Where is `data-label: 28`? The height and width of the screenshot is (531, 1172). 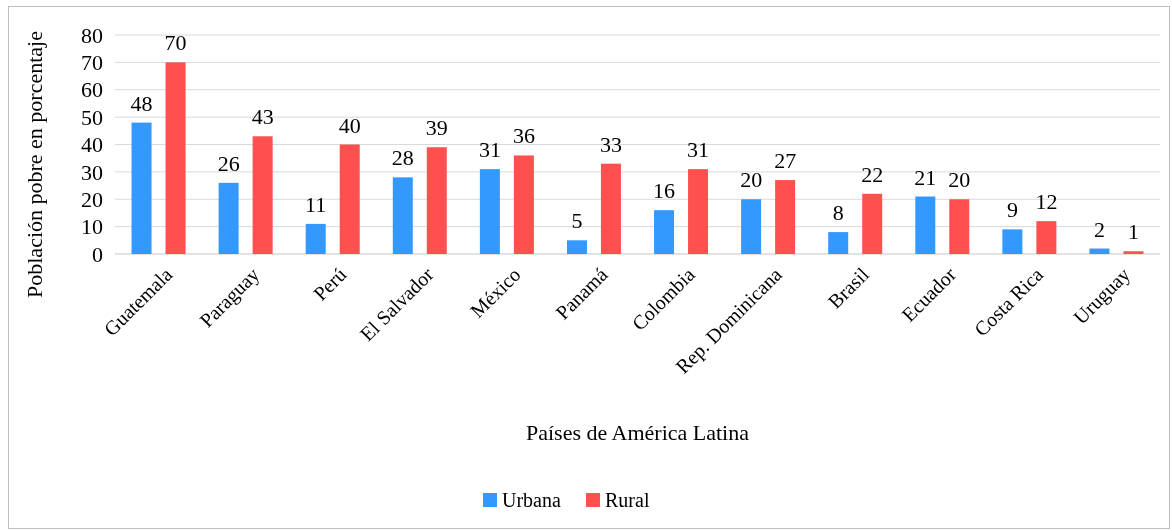 data-label: 28 is located at coordinates (402, 158).